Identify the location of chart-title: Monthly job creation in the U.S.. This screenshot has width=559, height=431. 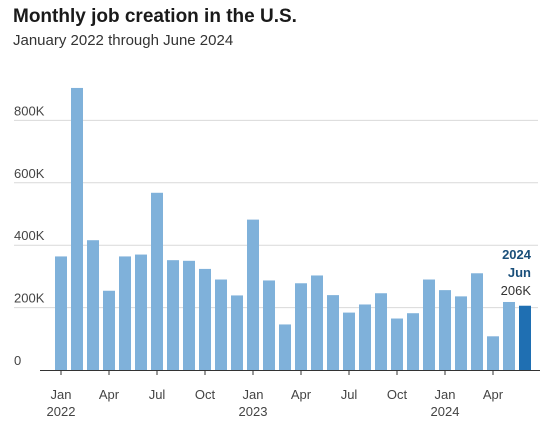
(155, 16).